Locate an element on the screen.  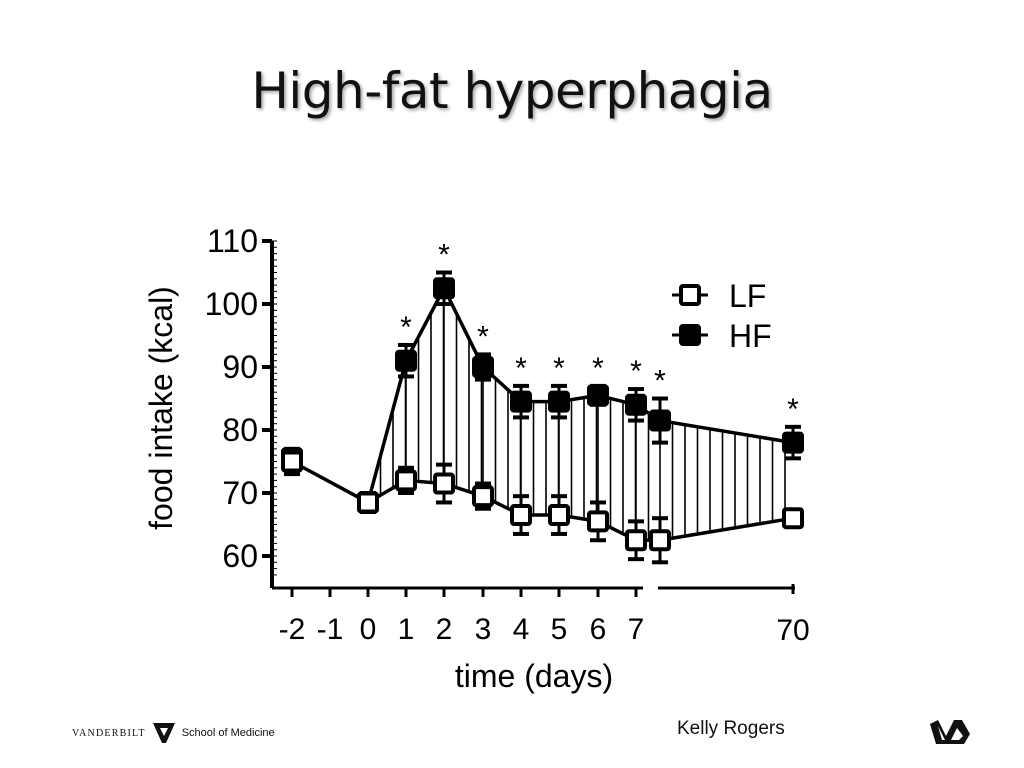
svg-text: food intake (kcal) is located at coordinates (161, 408).